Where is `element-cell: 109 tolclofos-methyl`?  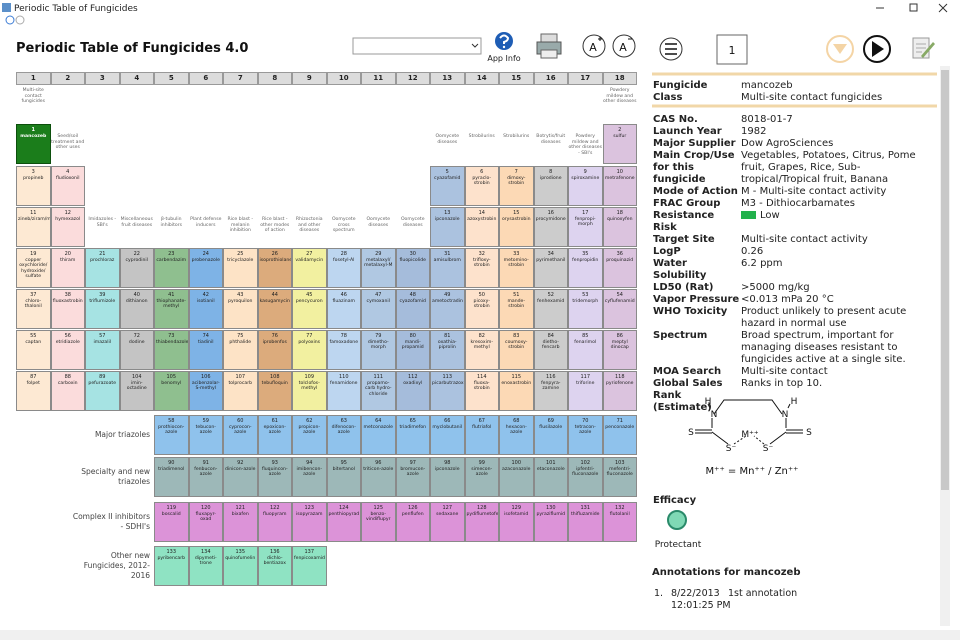 element-cell: 109 tolclofos-methyl is located at coordinates (309, 391).